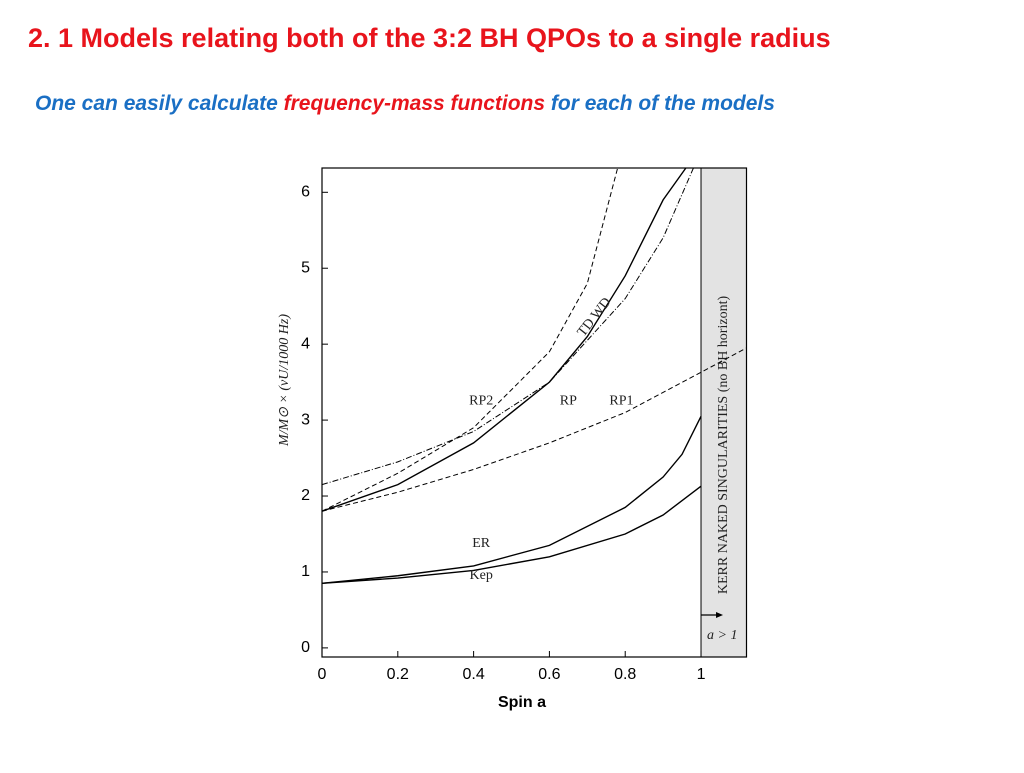 The width and height of the screenshot is (1024, 773). Describe the element at coordinates (305, 267) in the screenshot. I see `y-tick-label: 5` at that location.